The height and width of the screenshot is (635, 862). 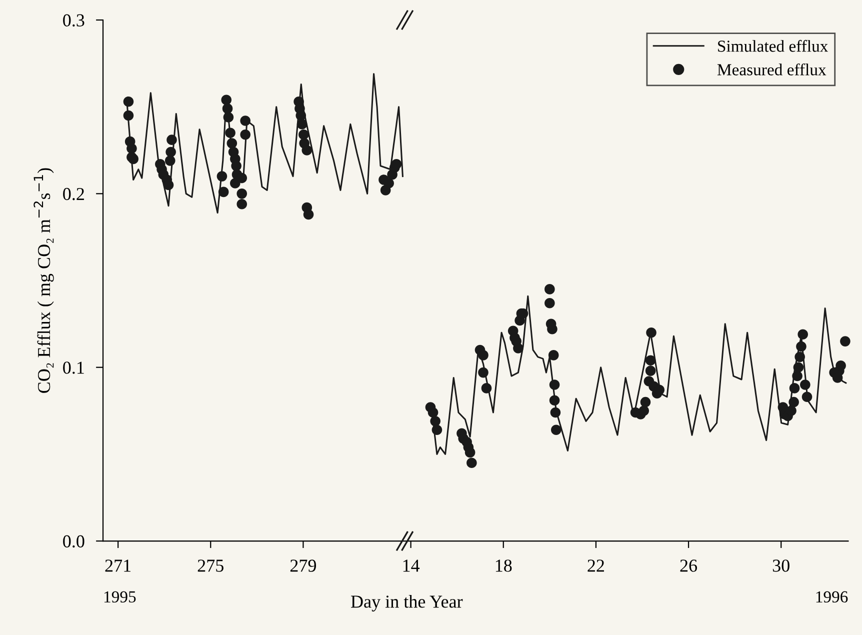 What do you see at coordinates (407, 603) in the screenshot?
I see `x-axis-title: Day in the Year` at bounding box center [407, 603].